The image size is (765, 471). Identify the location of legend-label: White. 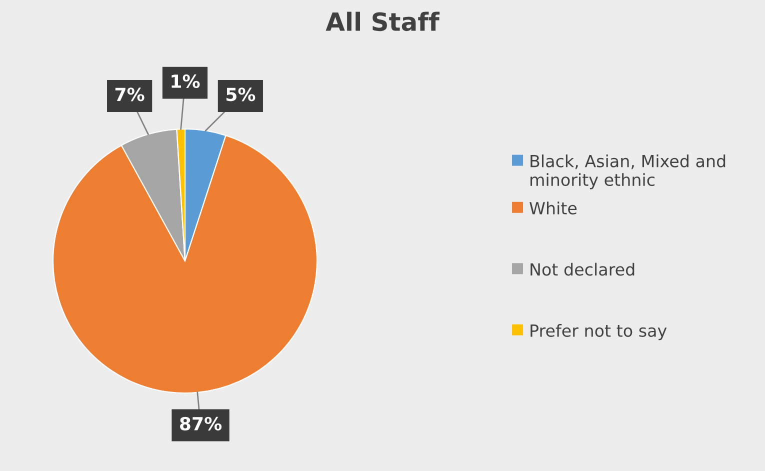
(553, 208).